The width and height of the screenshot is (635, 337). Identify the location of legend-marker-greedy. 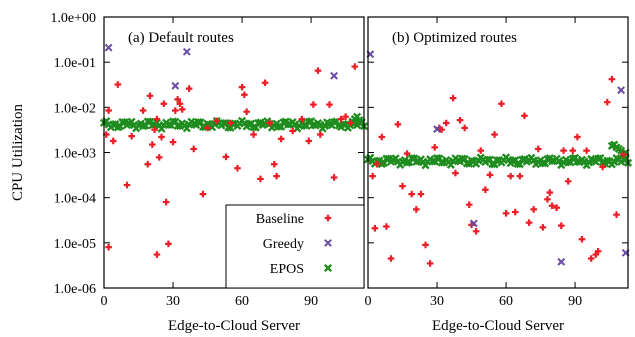
(328, 243).